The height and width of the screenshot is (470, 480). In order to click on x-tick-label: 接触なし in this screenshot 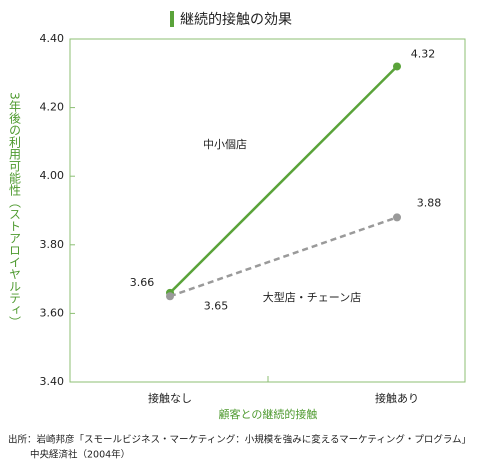, I will do `click(170, 398)`.